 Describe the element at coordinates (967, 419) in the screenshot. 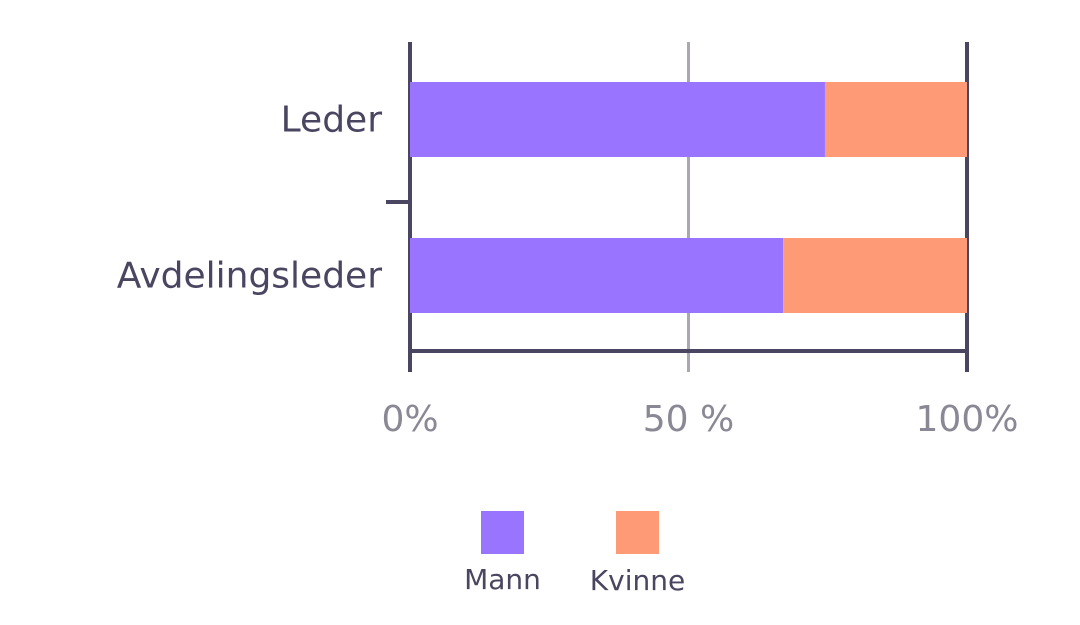

I see `x-tick-label: 100%` at that location.